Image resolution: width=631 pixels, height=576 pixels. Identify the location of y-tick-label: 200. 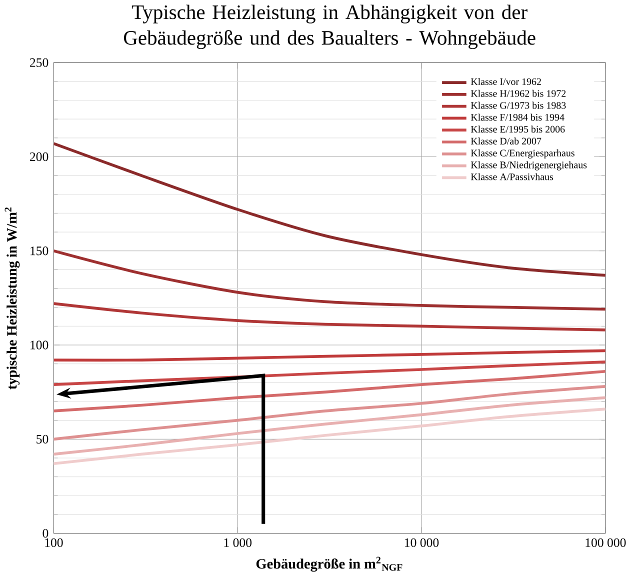
(39, 156).